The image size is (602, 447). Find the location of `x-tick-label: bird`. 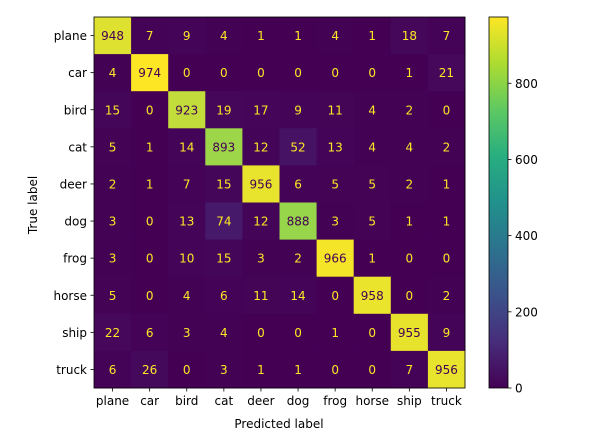

x-tick-label: bird is located at coordinates (186, 401).